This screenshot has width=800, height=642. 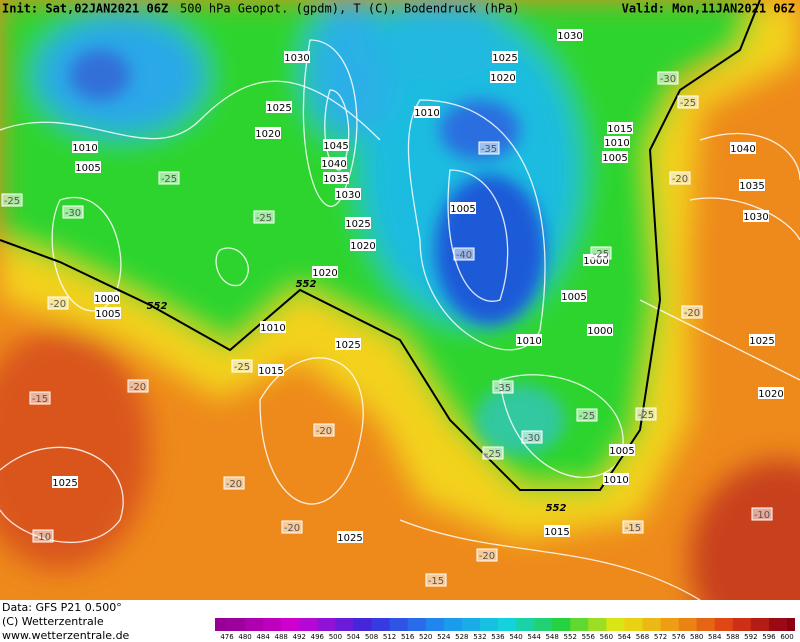 I want to click on pressure-label: 1040, so click(x=742, y=149).